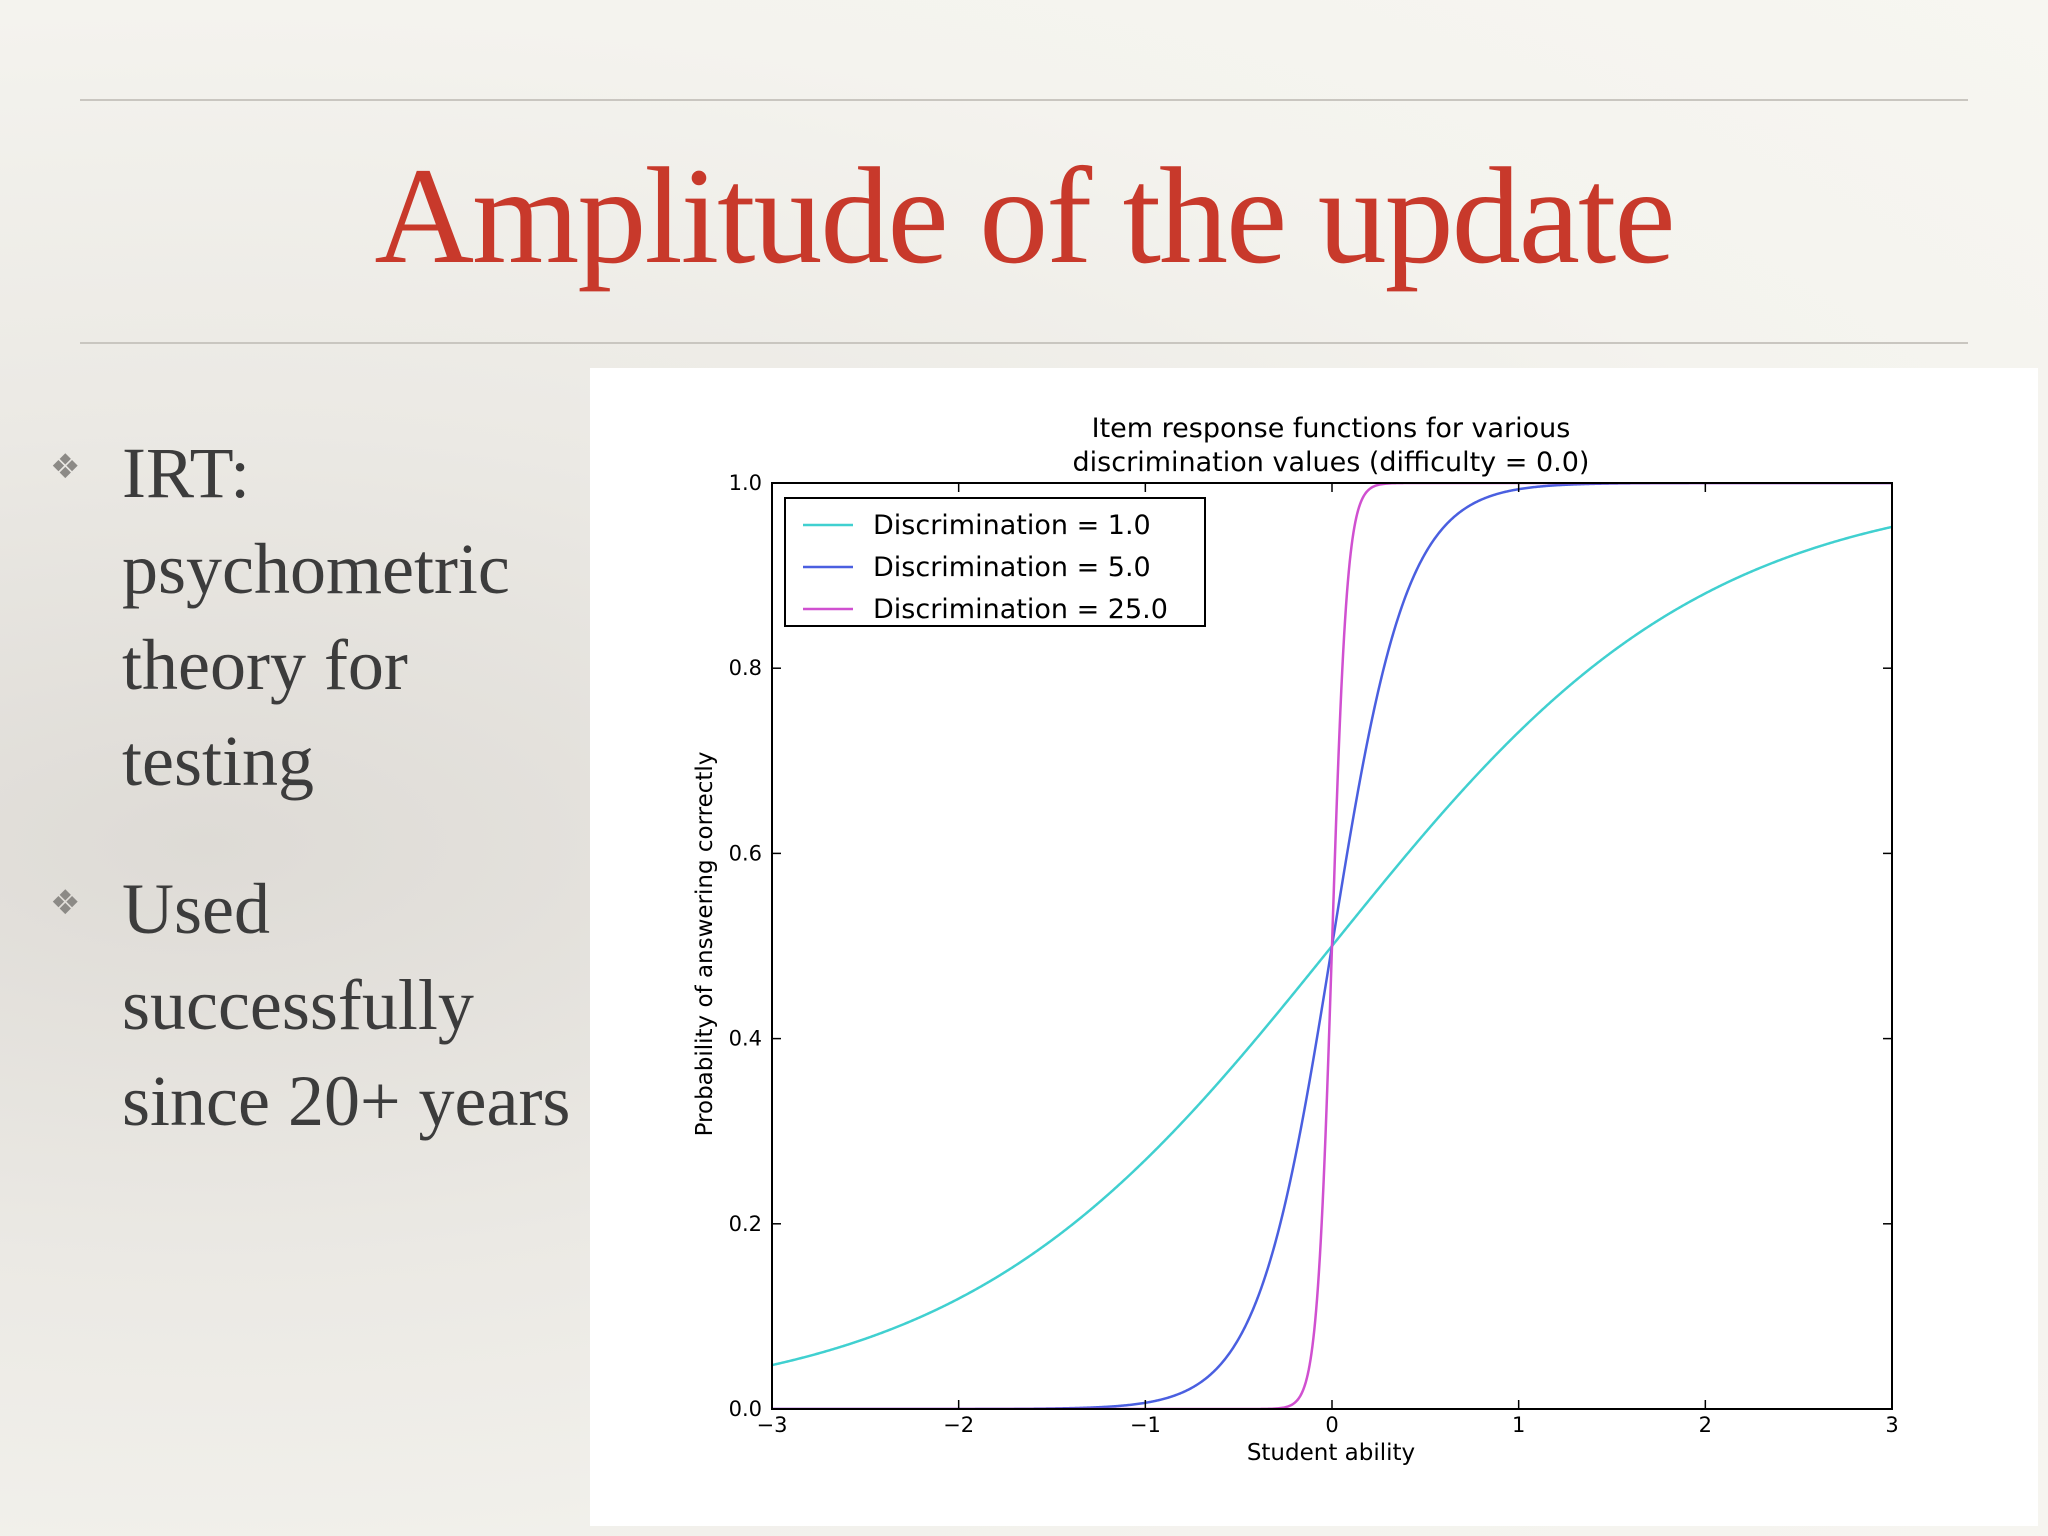  I want to click on y-tick-label: 0.4, so click(745, 1039).